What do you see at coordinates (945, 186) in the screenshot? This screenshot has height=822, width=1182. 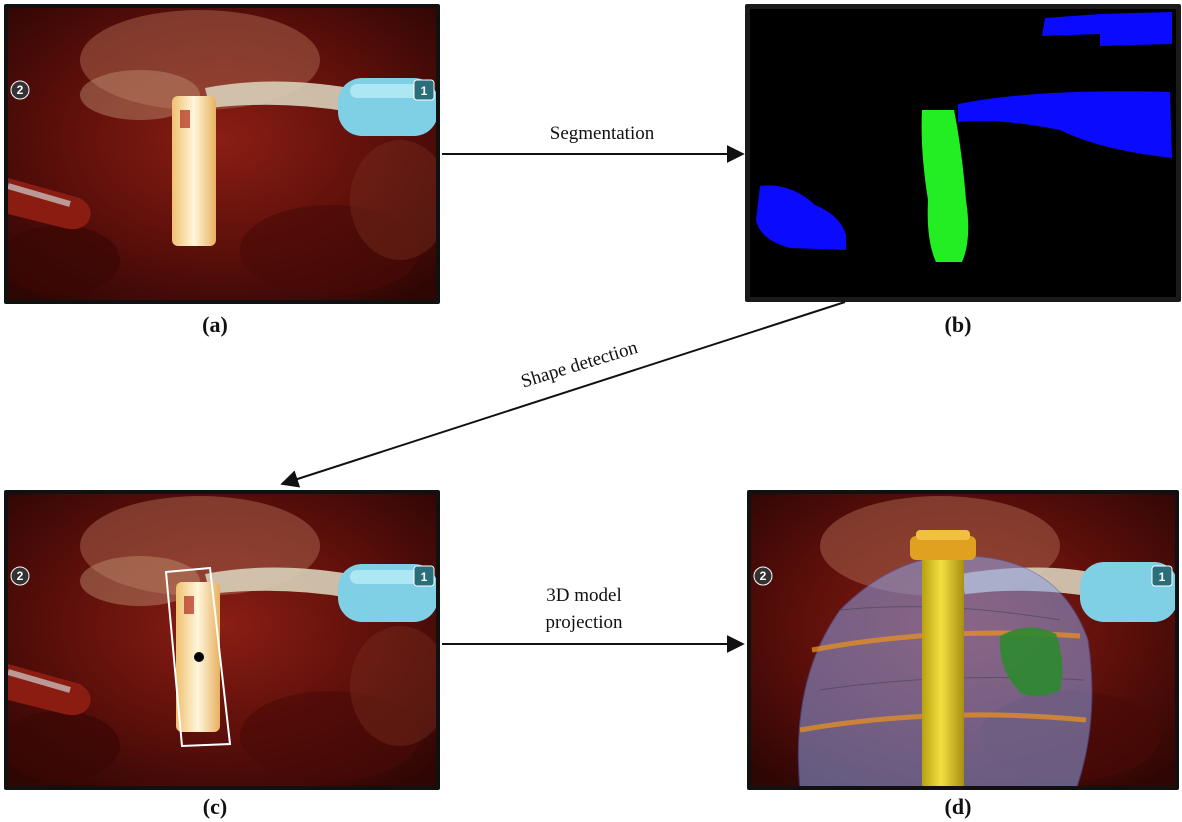 I see `mask-region-probe` at bounding box center [945, 186].